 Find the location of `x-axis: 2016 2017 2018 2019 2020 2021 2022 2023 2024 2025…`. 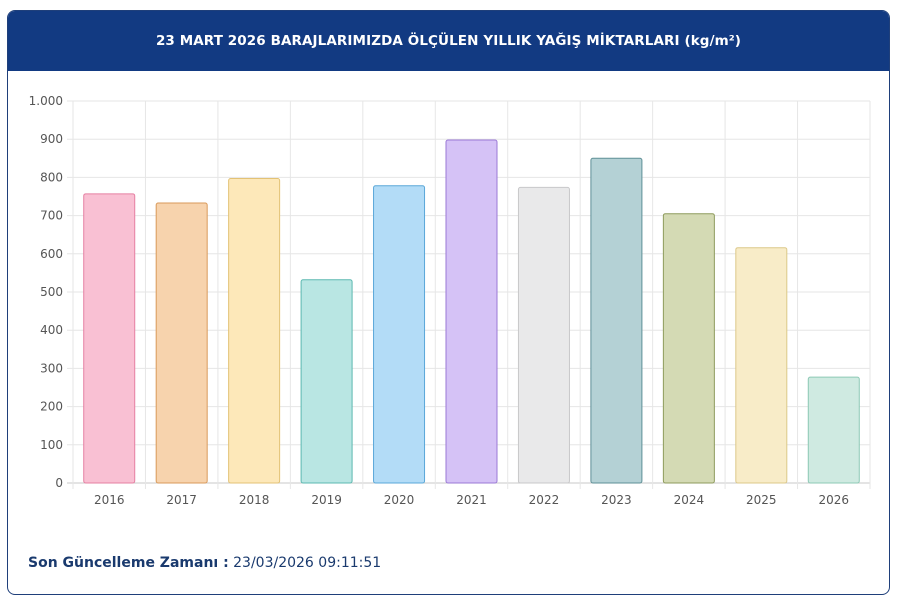

x-axis: 2016 2017 2018 2019 2020 2021 2022 2023 2024 2025… is located at coordinates (471, 500).